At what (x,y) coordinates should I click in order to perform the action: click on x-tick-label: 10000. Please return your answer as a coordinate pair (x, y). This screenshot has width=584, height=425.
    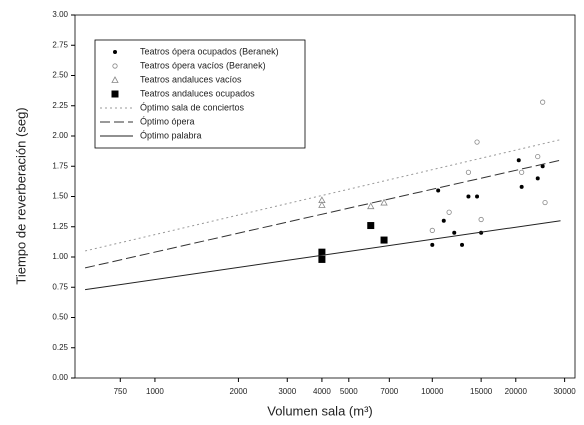
    Looking at the image, I should click on (432, 391).